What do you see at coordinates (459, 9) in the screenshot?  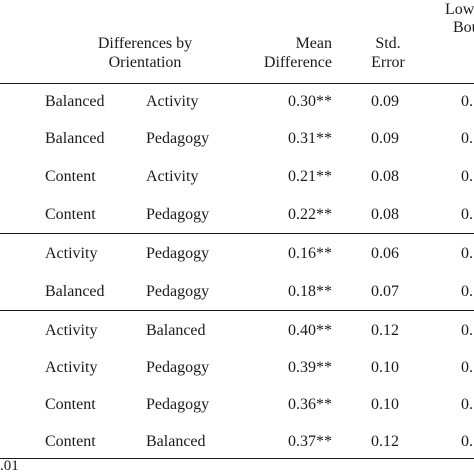 I see `header-lower-line1: Low` at bounding box center [459, 9].